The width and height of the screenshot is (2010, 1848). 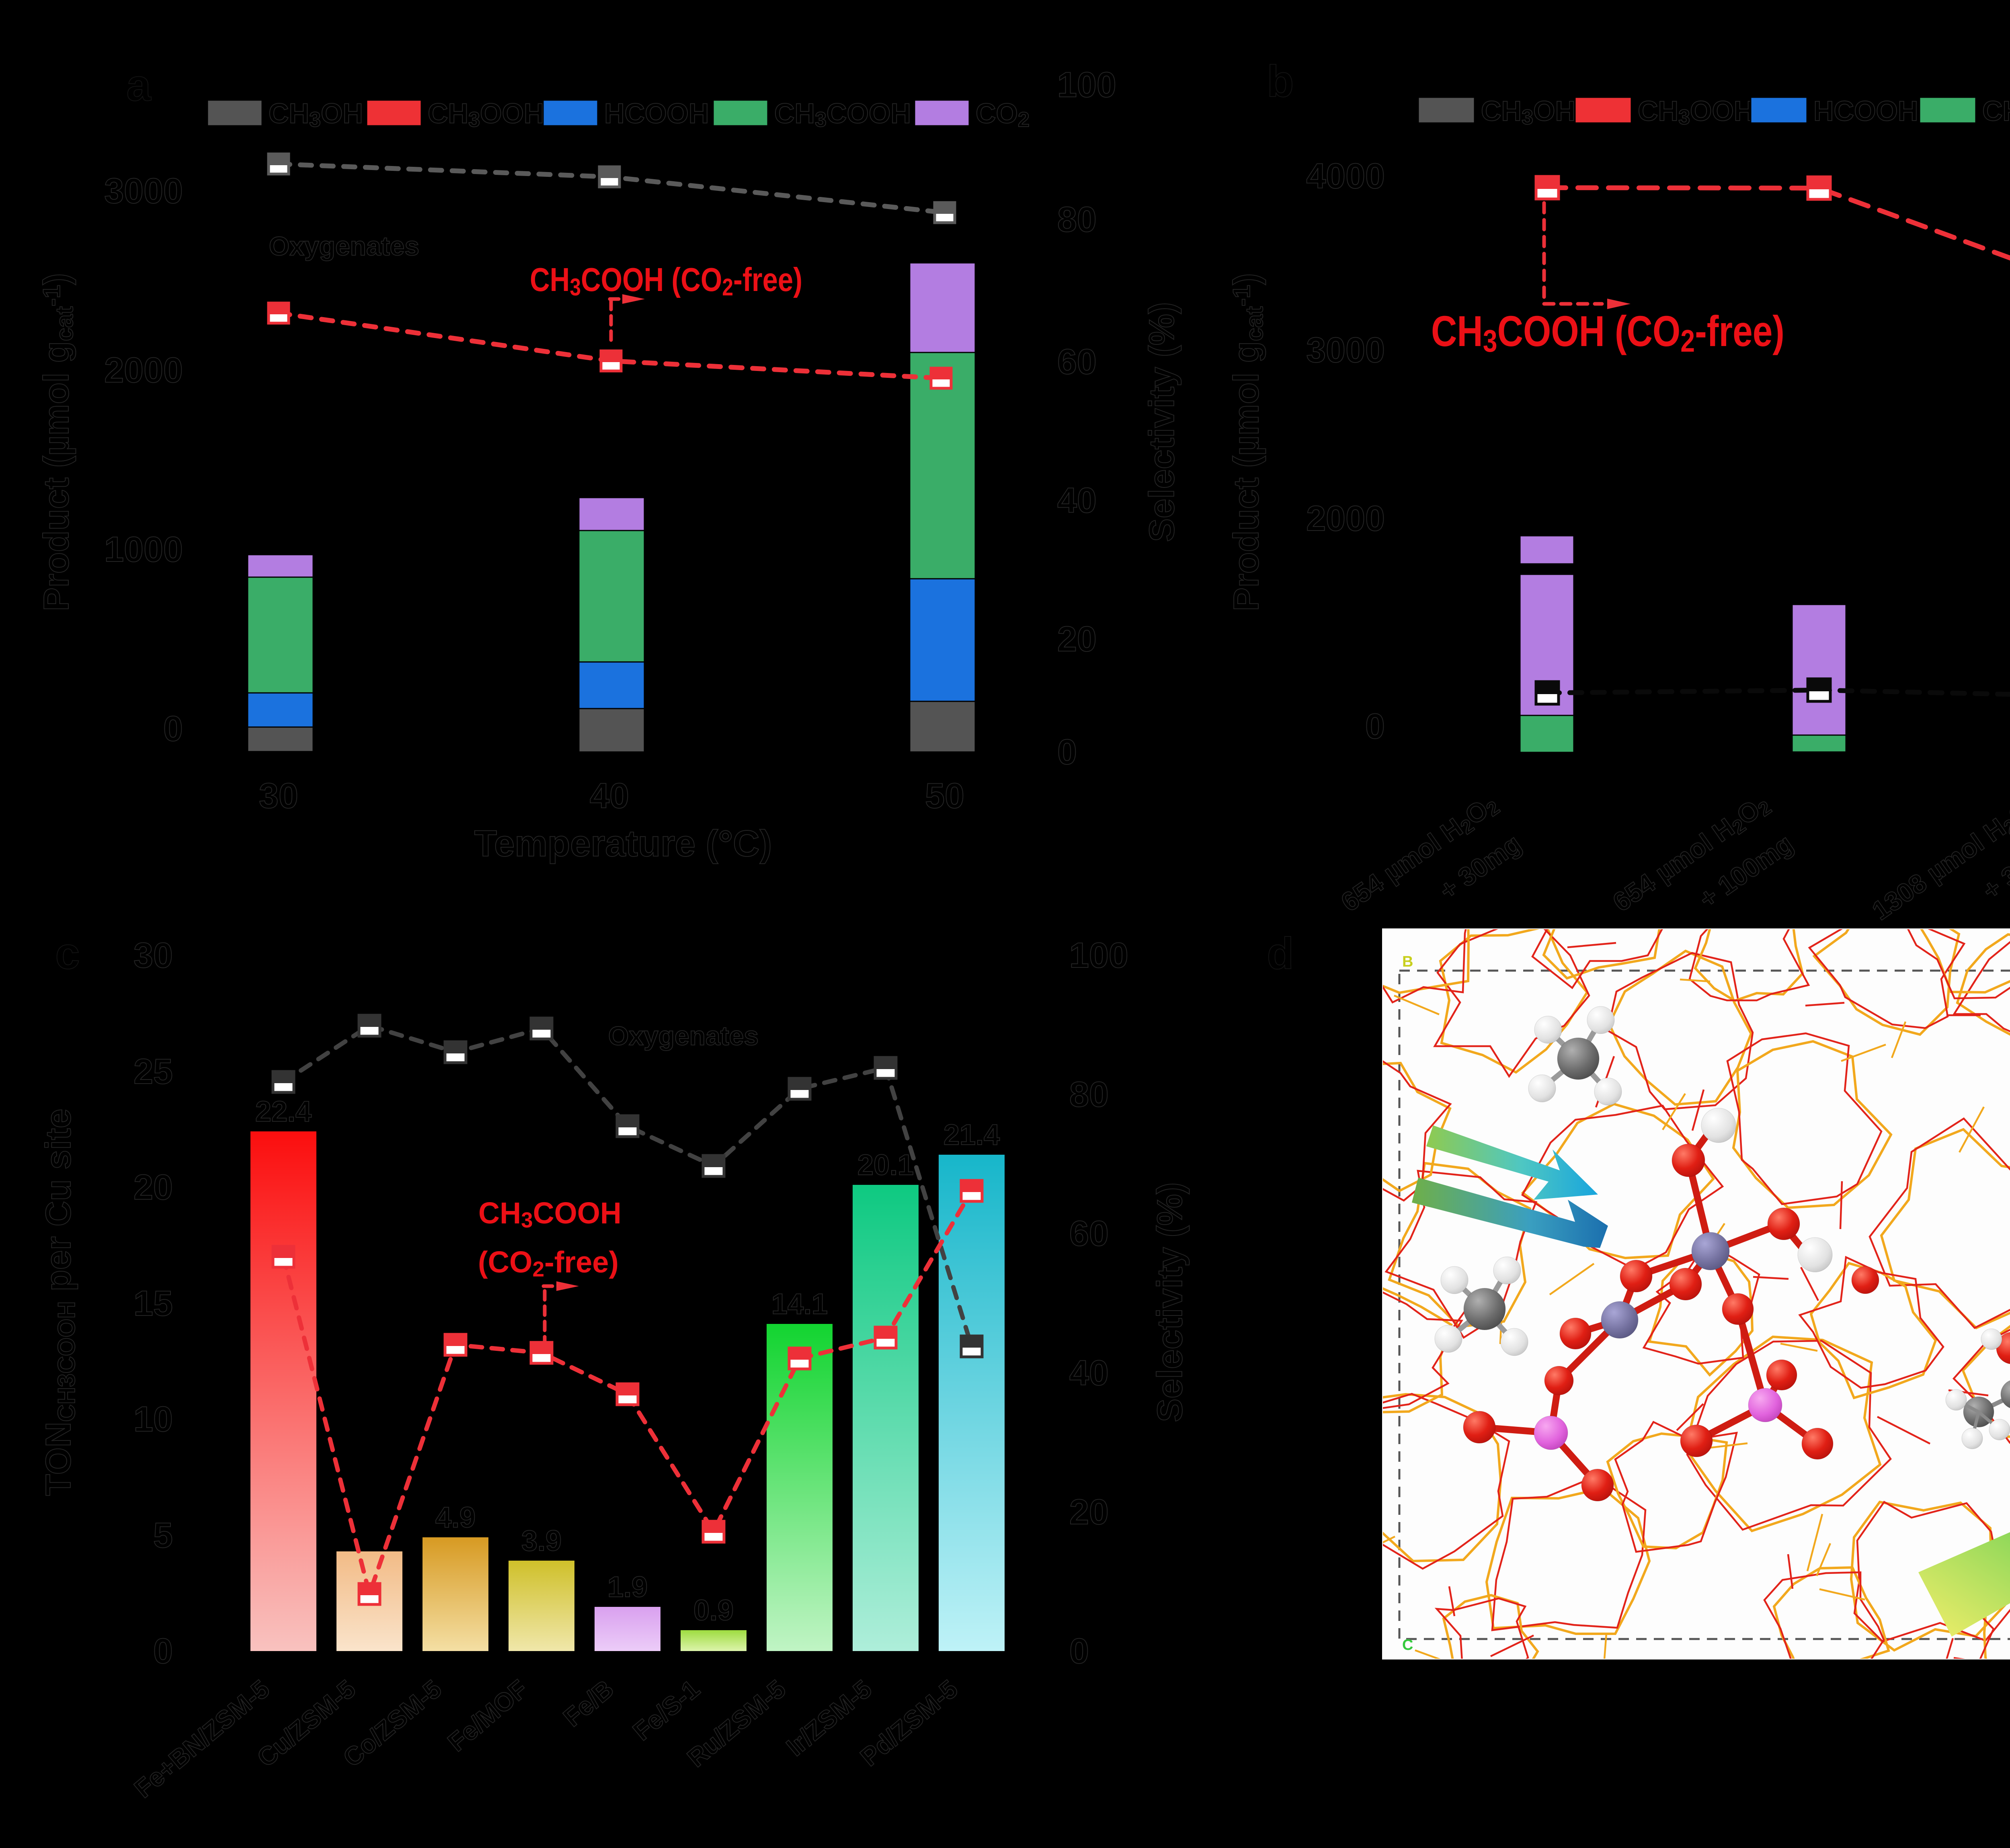 I want to click on svg-text: 14.1, so click(x=799, y=1304).